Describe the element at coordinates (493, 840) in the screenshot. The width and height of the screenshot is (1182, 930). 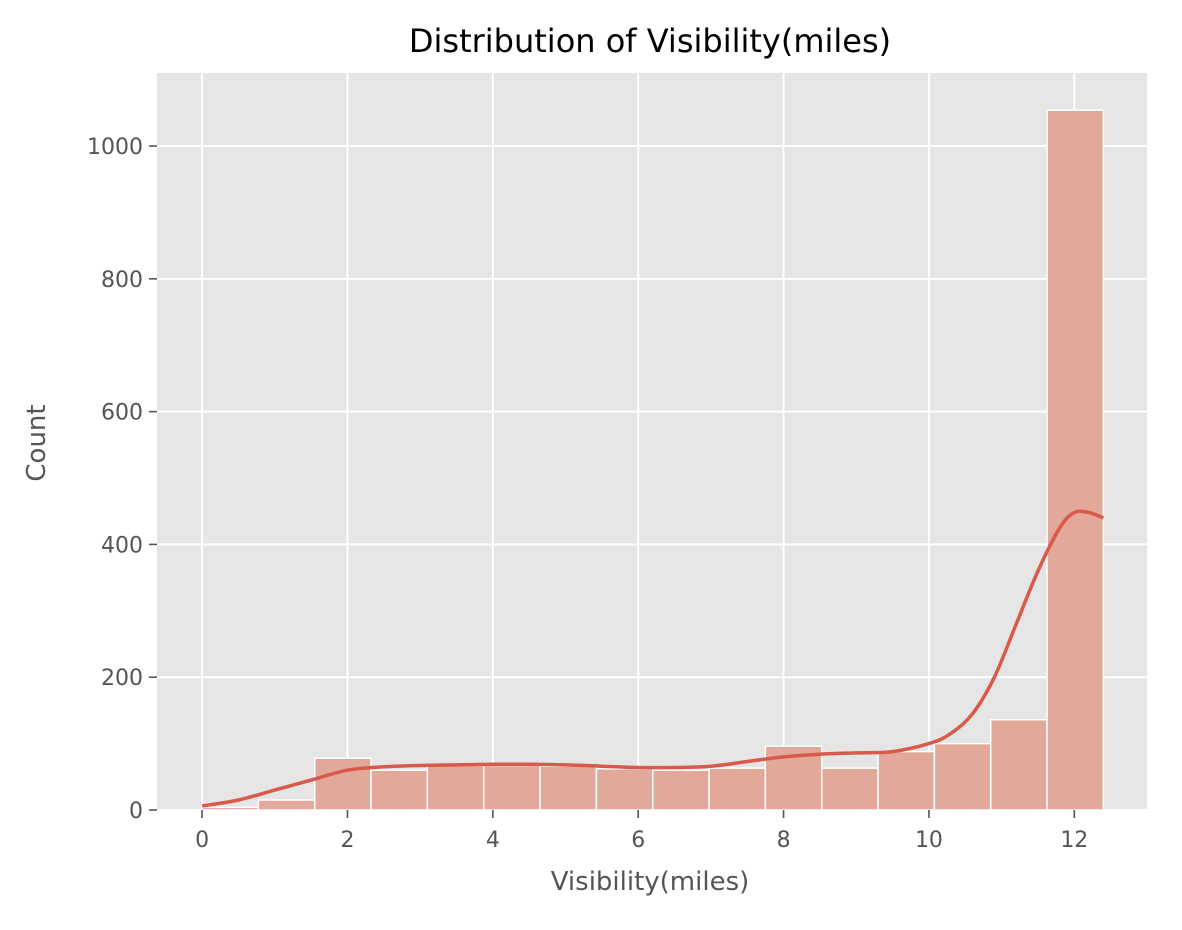
I see `x-tick-label: 4` at that location.